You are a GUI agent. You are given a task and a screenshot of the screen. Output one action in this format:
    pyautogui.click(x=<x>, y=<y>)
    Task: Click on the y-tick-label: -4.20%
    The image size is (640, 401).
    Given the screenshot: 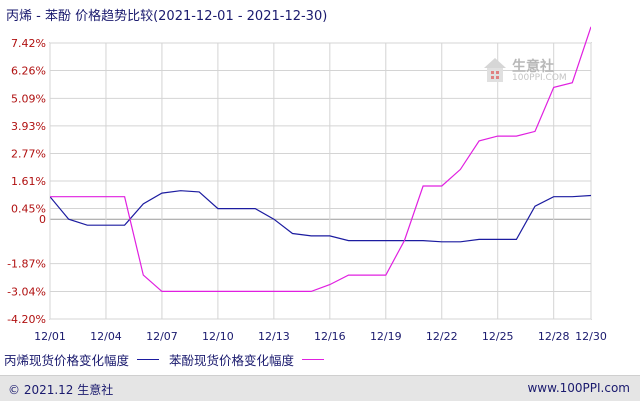 What is the action you would take?
    pyautogui.click(x=26, y=319)
    